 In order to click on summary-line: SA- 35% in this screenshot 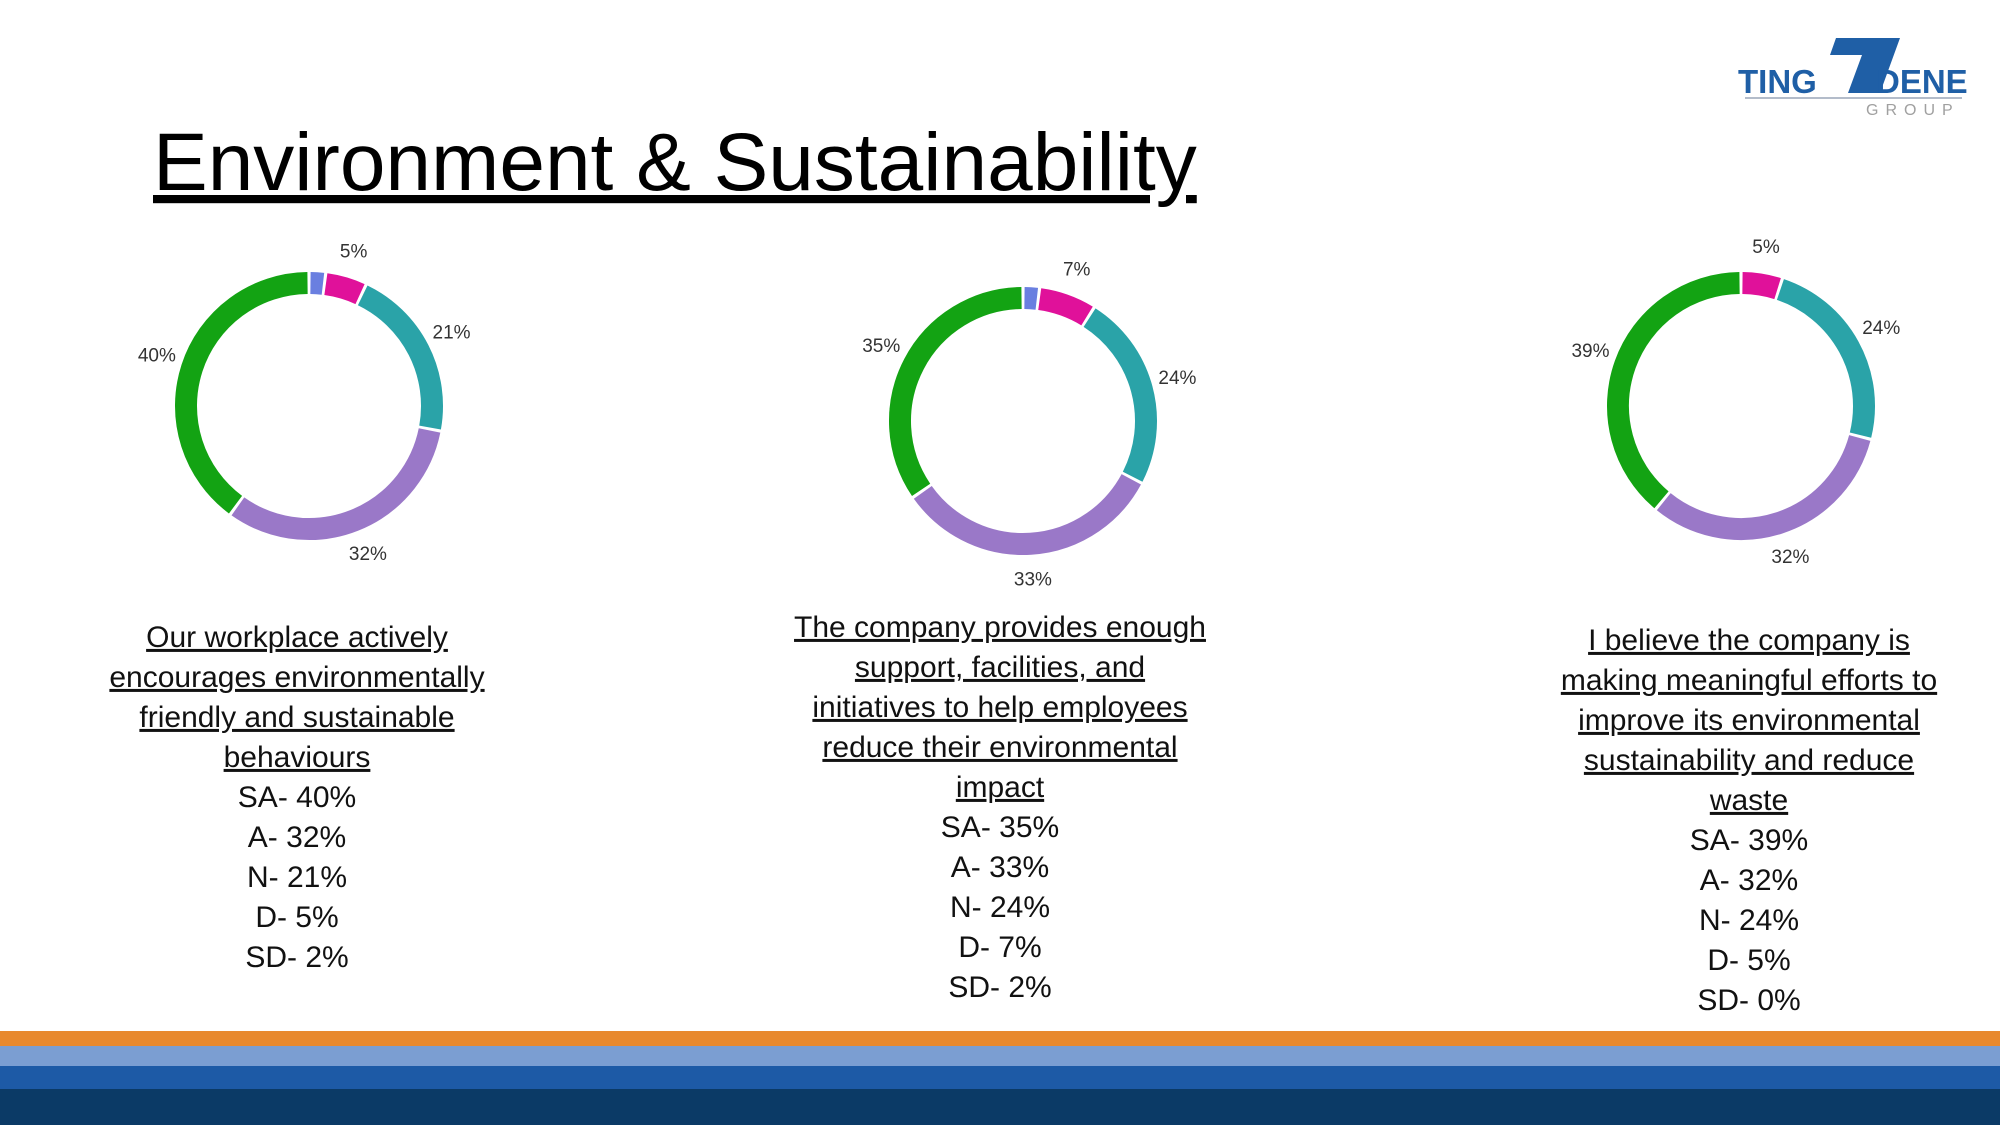, I will do `click(1000, 827)`.